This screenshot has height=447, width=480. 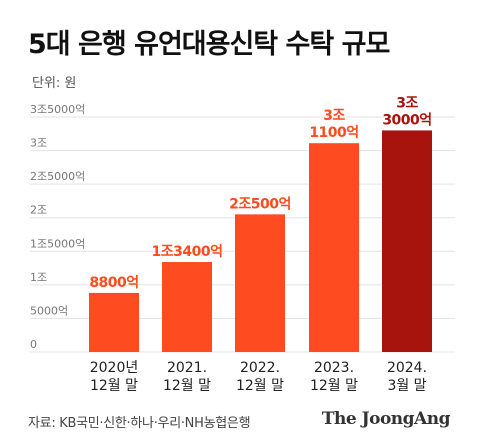 What do you see at coordinates (260, 368) in the screenshot?
I see `x-tick-label: 2022.` at bounding box center [260, 368].